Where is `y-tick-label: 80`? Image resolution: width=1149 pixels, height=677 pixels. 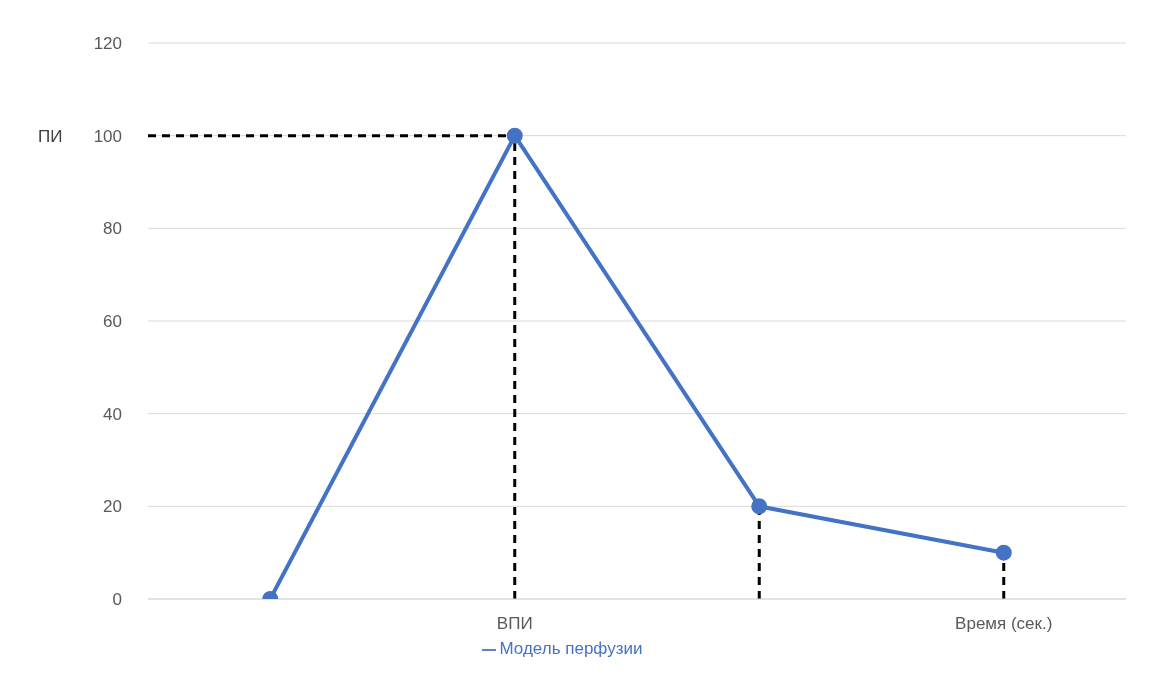 y-tick-label: 80 is located at coordinates (112, 229).